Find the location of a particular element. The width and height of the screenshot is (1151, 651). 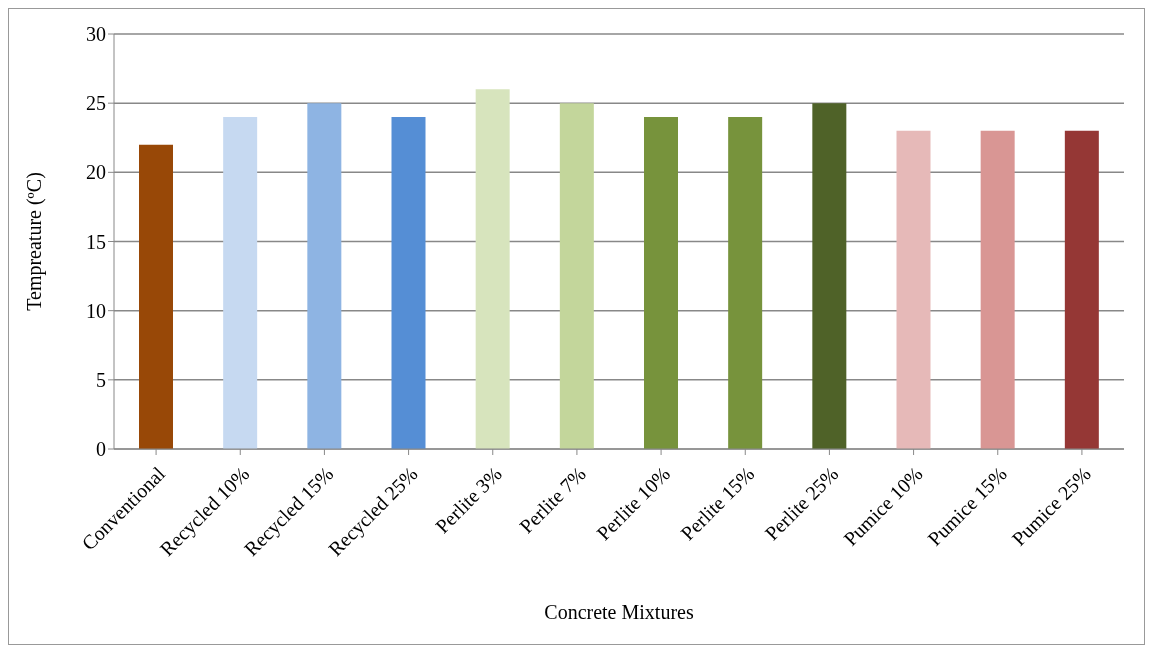

y-tick-label: 15 is located at coordinates (96, 241).